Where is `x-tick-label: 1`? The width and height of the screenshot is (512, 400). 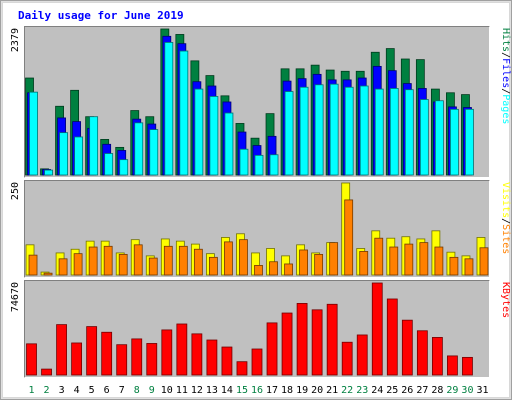
x-tick-label: 1 is located at coordinates (32, 390).